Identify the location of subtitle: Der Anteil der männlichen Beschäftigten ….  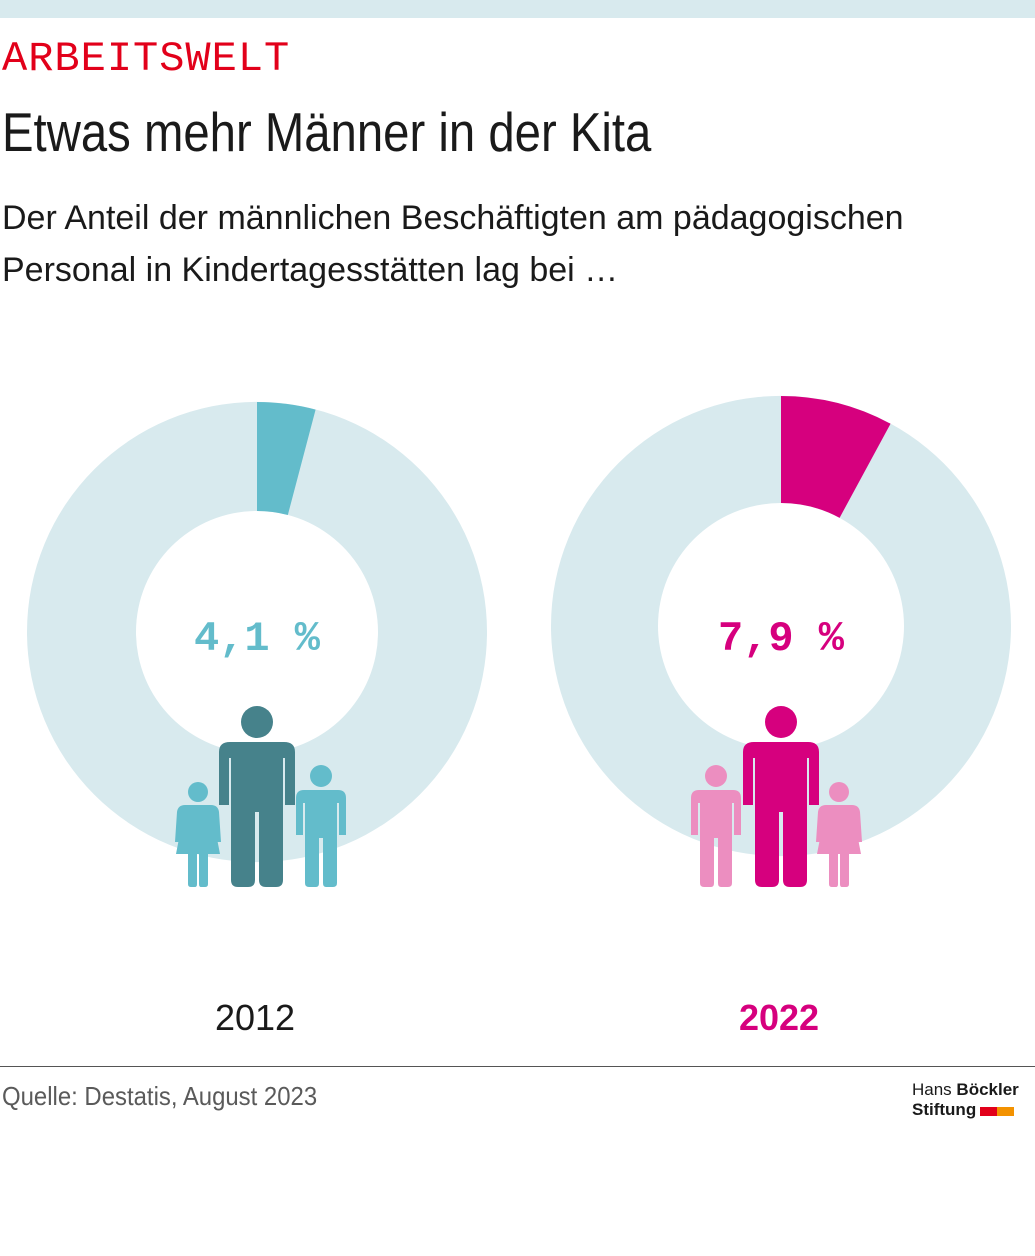
(453, 244).